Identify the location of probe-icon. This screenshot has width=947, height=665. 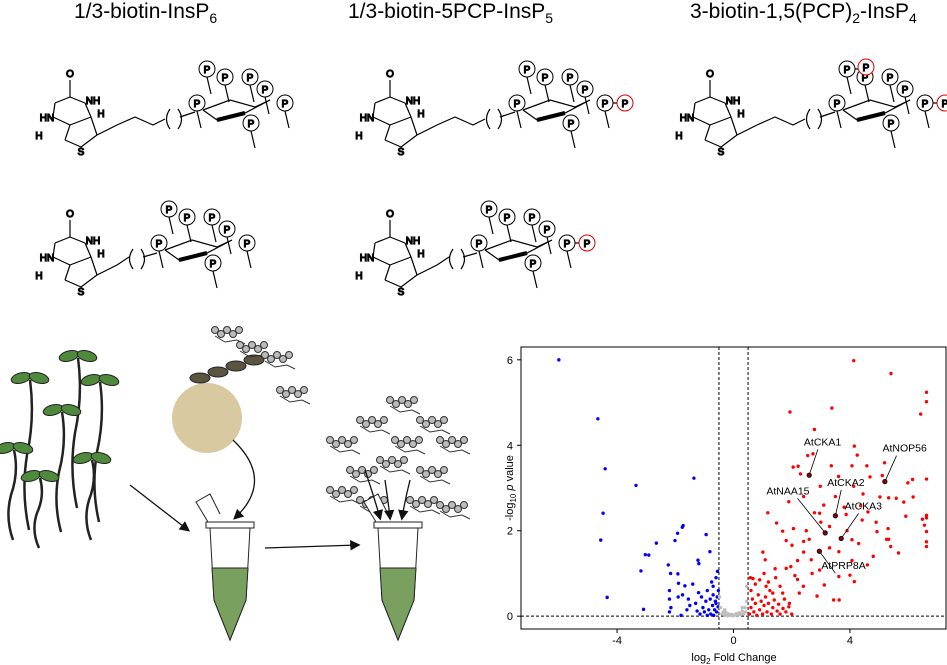
(453, 510).